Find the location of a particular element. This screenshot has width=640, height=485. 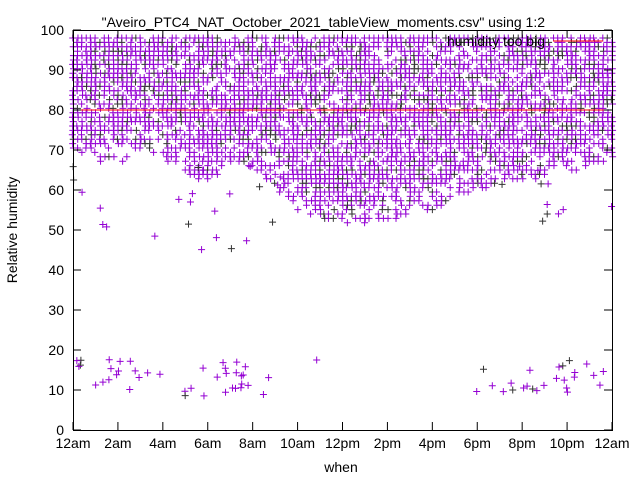

y-tick-label: 40 is located at coordinates (56, 270).